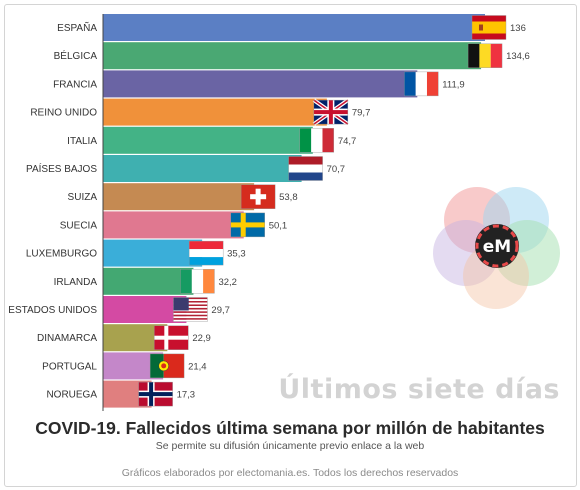 The height and width of the screenshot is (490, 580). Describe the element at coordinates (201, 338) in the screenshot. I see `value-label: 22,9` at that location.